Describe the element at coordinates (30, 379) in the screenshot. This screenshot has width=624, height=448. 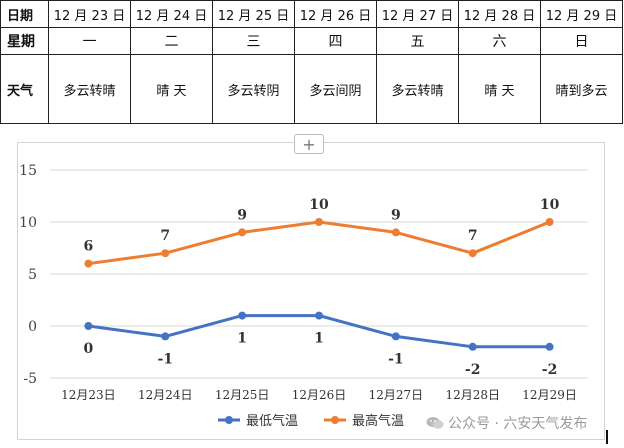
I see `y-tick-label: -5` at that location.